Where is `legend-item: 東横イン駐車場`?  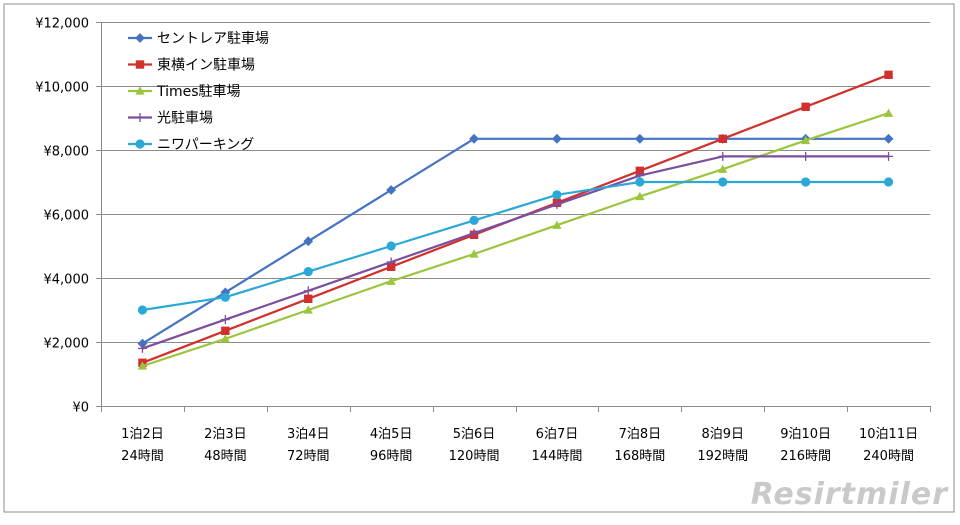
legend-item: 東横イン駐車場 is located at coordinates (191, 65).